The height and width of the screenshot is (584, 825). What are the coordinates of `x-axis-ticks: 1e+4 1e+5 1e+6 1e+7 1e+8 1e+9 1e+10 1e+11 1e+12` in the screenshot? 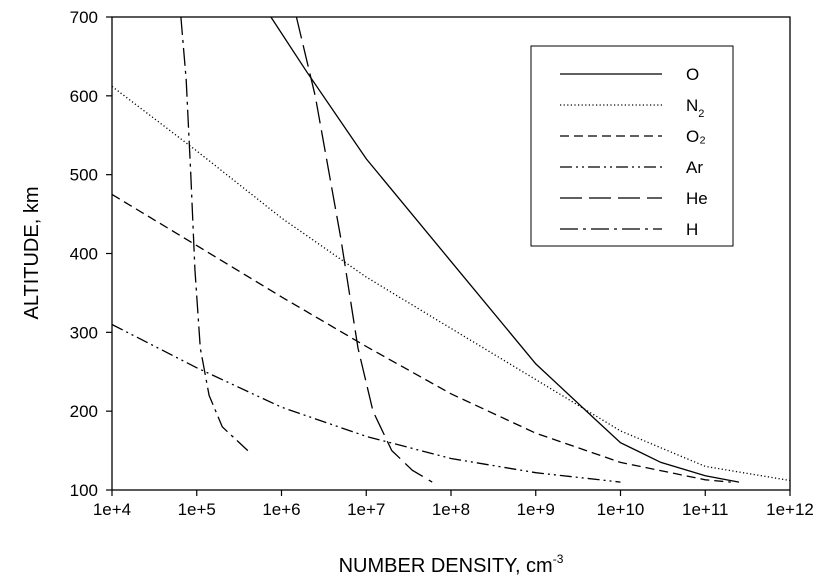 It's located at (453, 504).